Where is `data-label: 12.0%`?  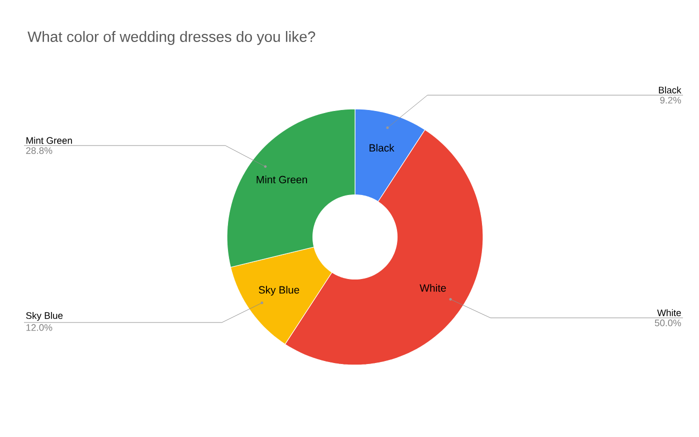
data-label: 12.0% is located at coordinates (39, 327).